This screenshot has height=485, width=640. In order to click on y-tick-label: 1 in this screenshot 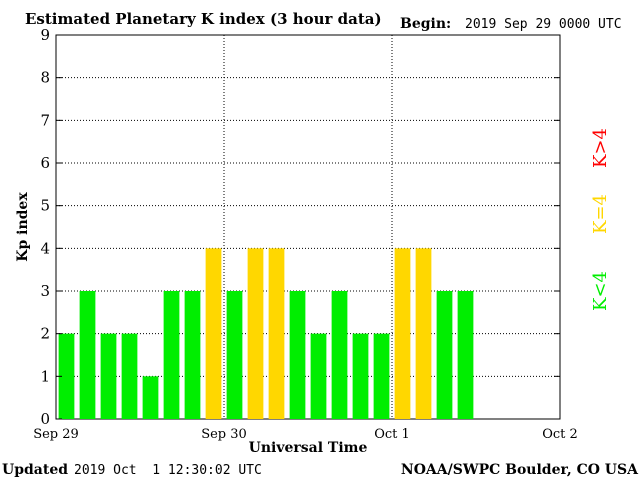, I will do `click(45, 376)`.